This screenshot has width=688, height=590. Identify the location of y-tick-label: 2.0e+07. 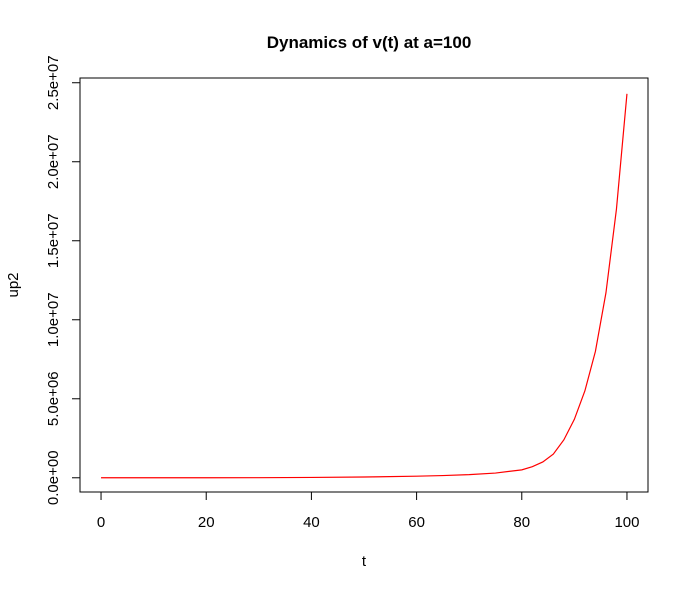
(53, 161).